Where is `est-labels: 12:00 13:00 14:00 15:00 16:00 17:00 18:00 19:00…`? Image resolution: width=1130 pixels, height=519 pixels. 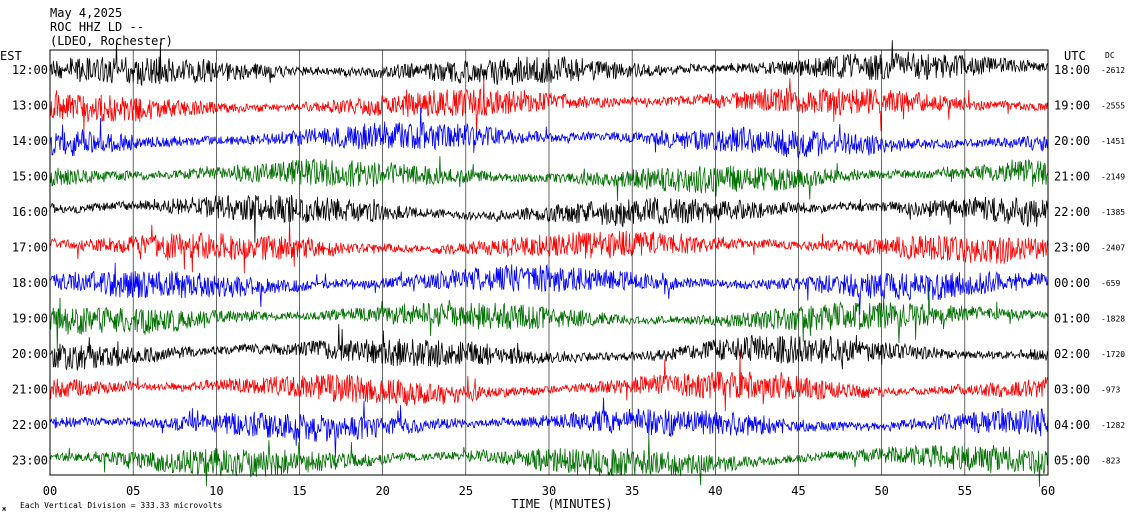 est-labels: 12:00 13:00 14:00 15:00 16:00 17:00 18:00 19:00… is located at coordinates (30, 265).